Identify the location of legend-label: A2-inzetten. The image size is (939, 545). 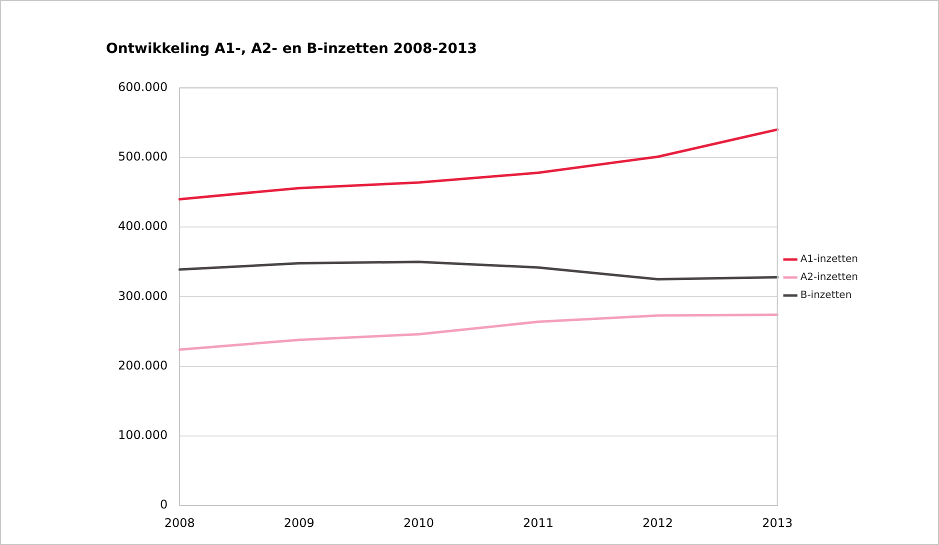
(829, 278).